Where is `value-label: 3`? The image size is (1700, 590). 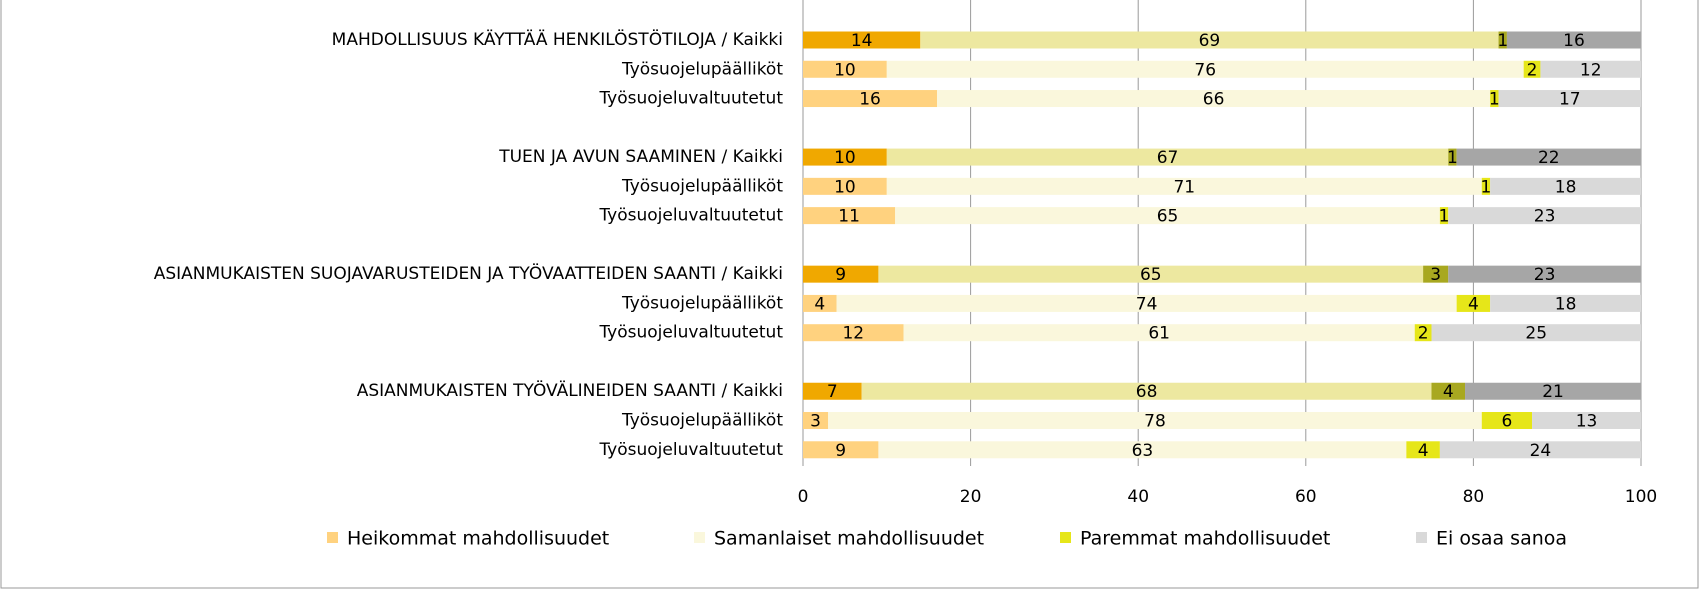
value-label: 3 is located at coordinates (815, 422).